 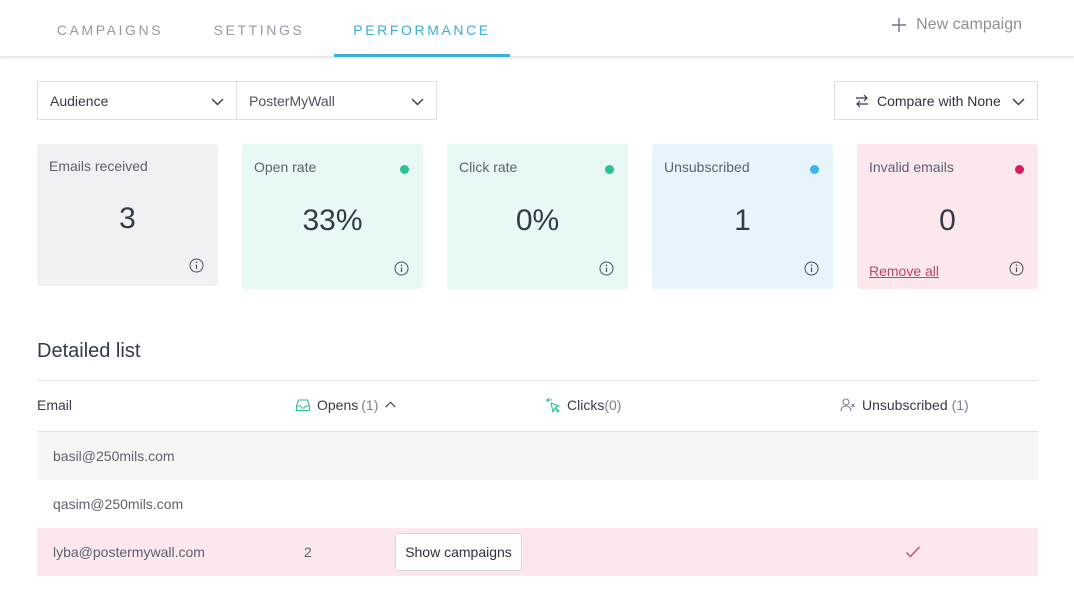 What do you see at coordinates (913, 552) in the screenshot?
I see `check-icon` at bounding box center [913, 552].